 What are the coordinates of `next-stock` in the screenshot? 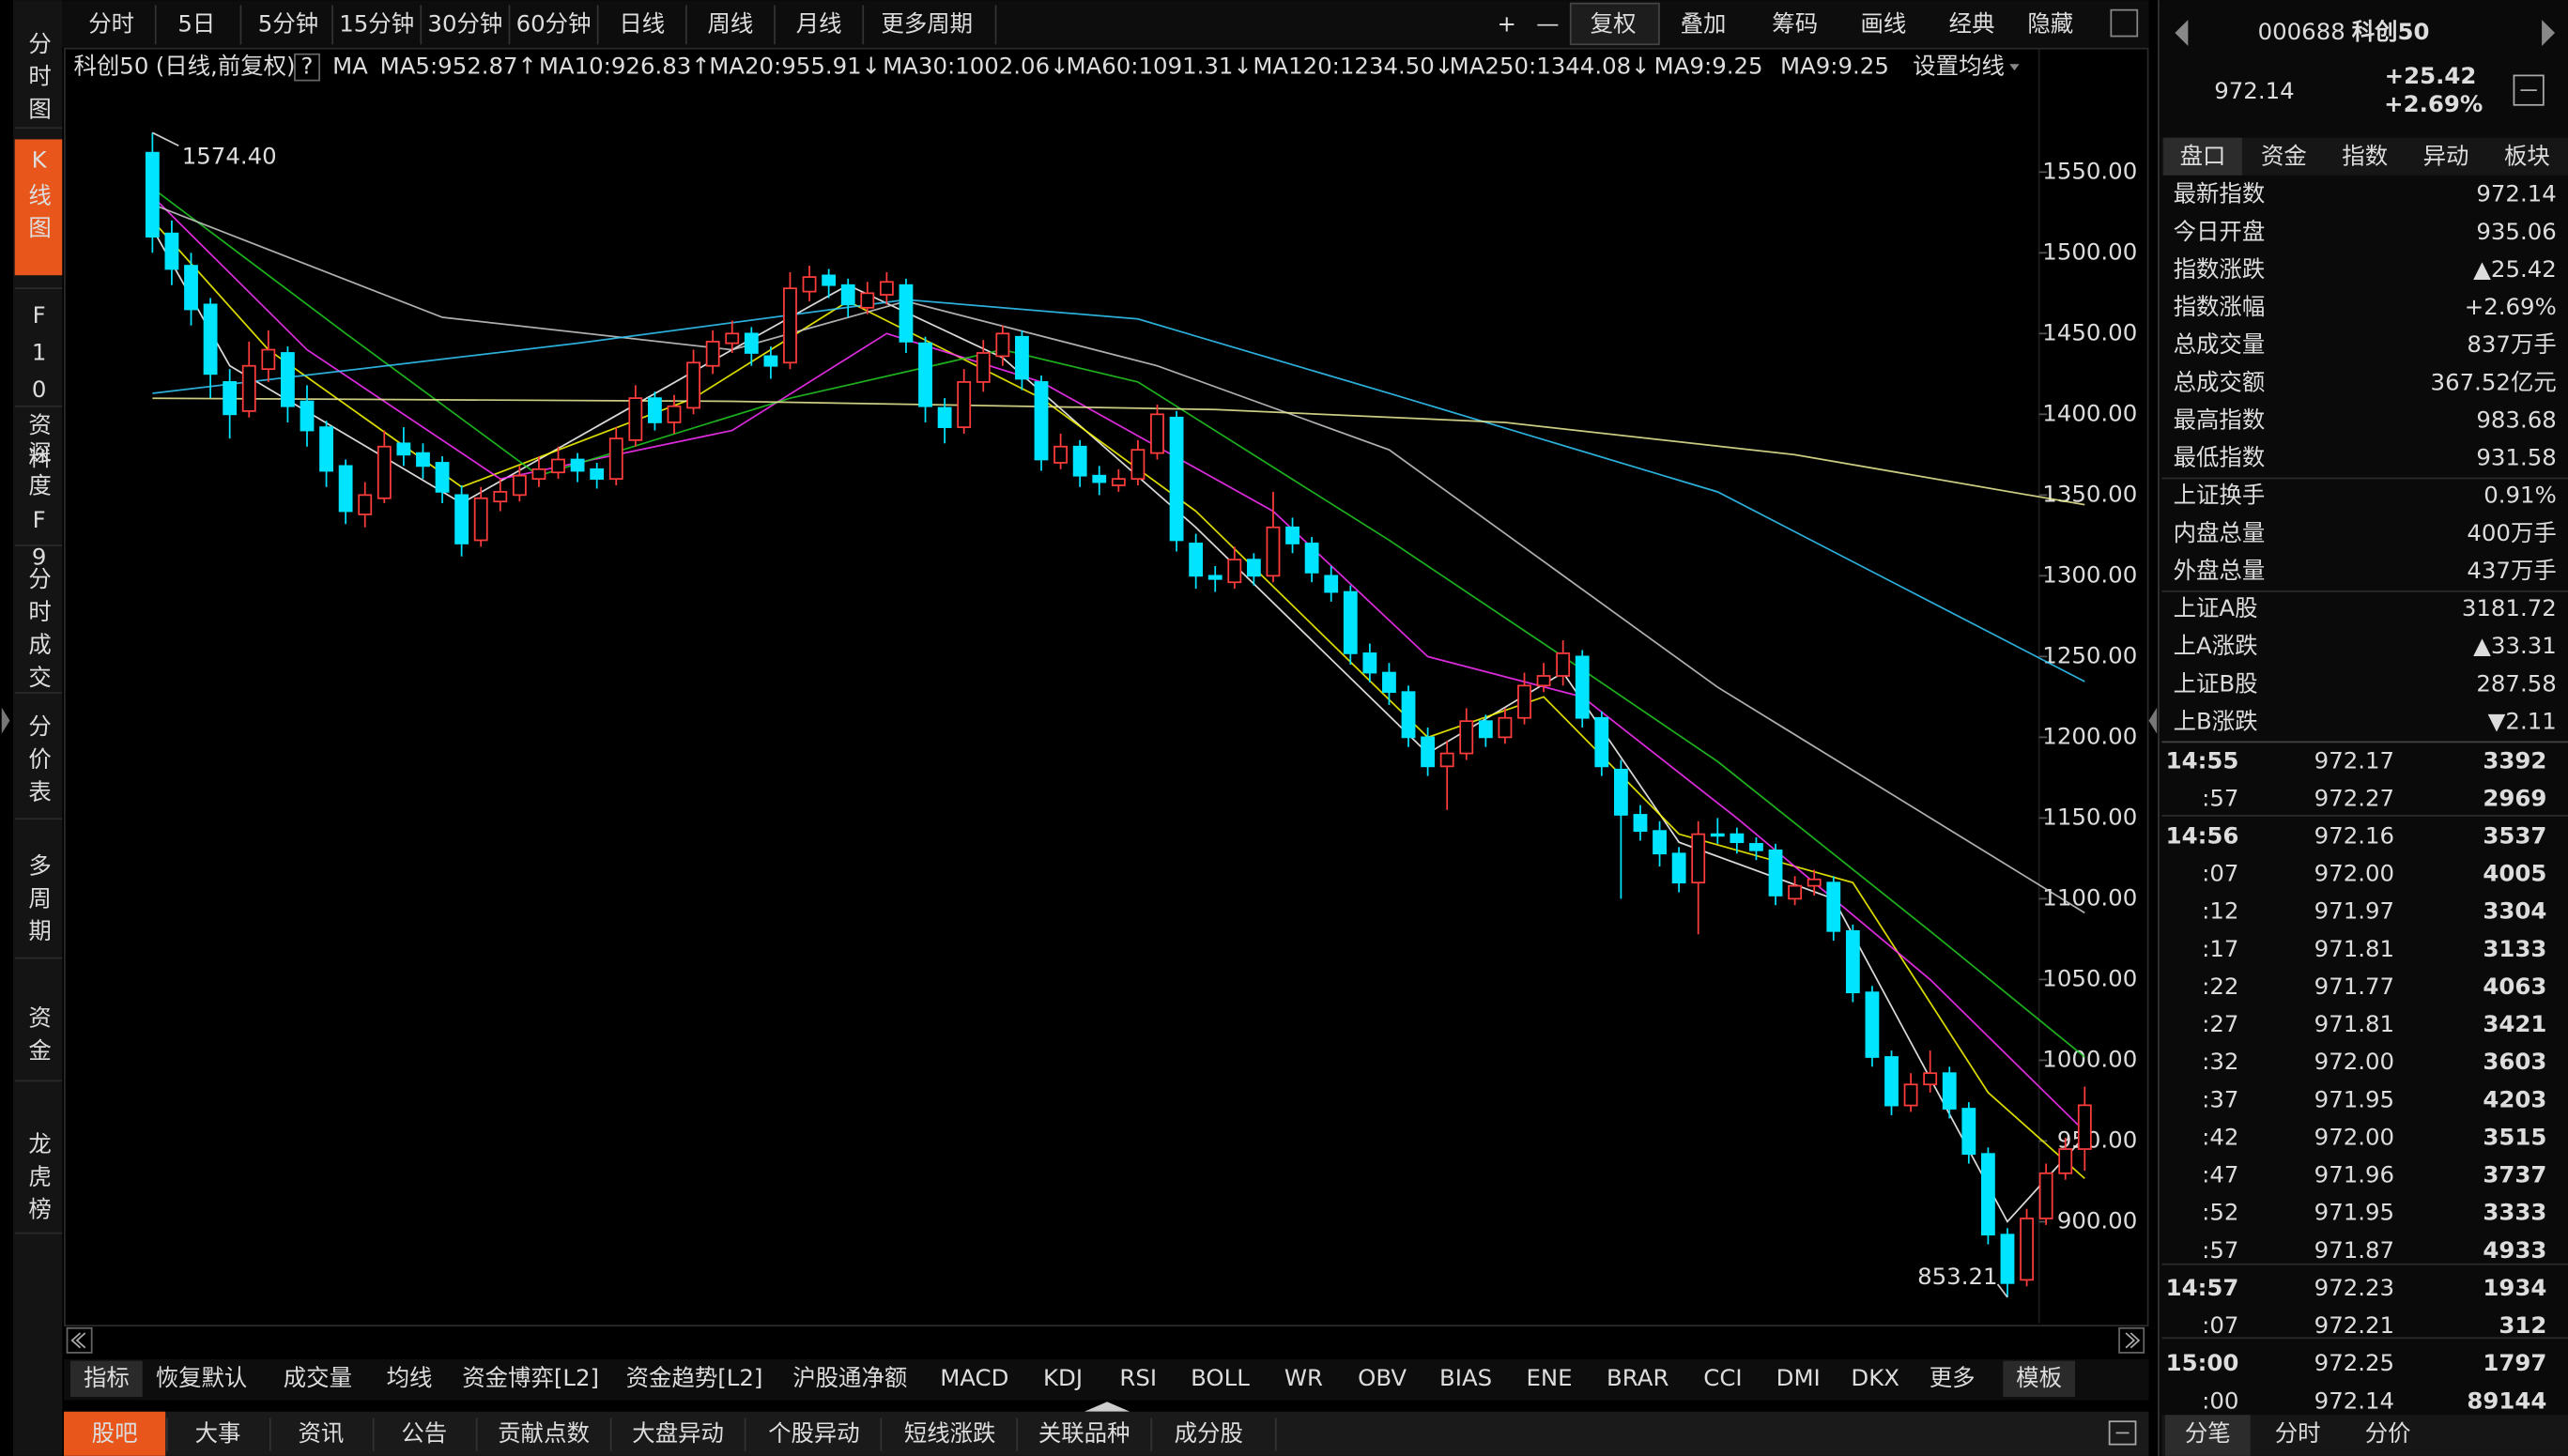 It's located at (2549, 33).